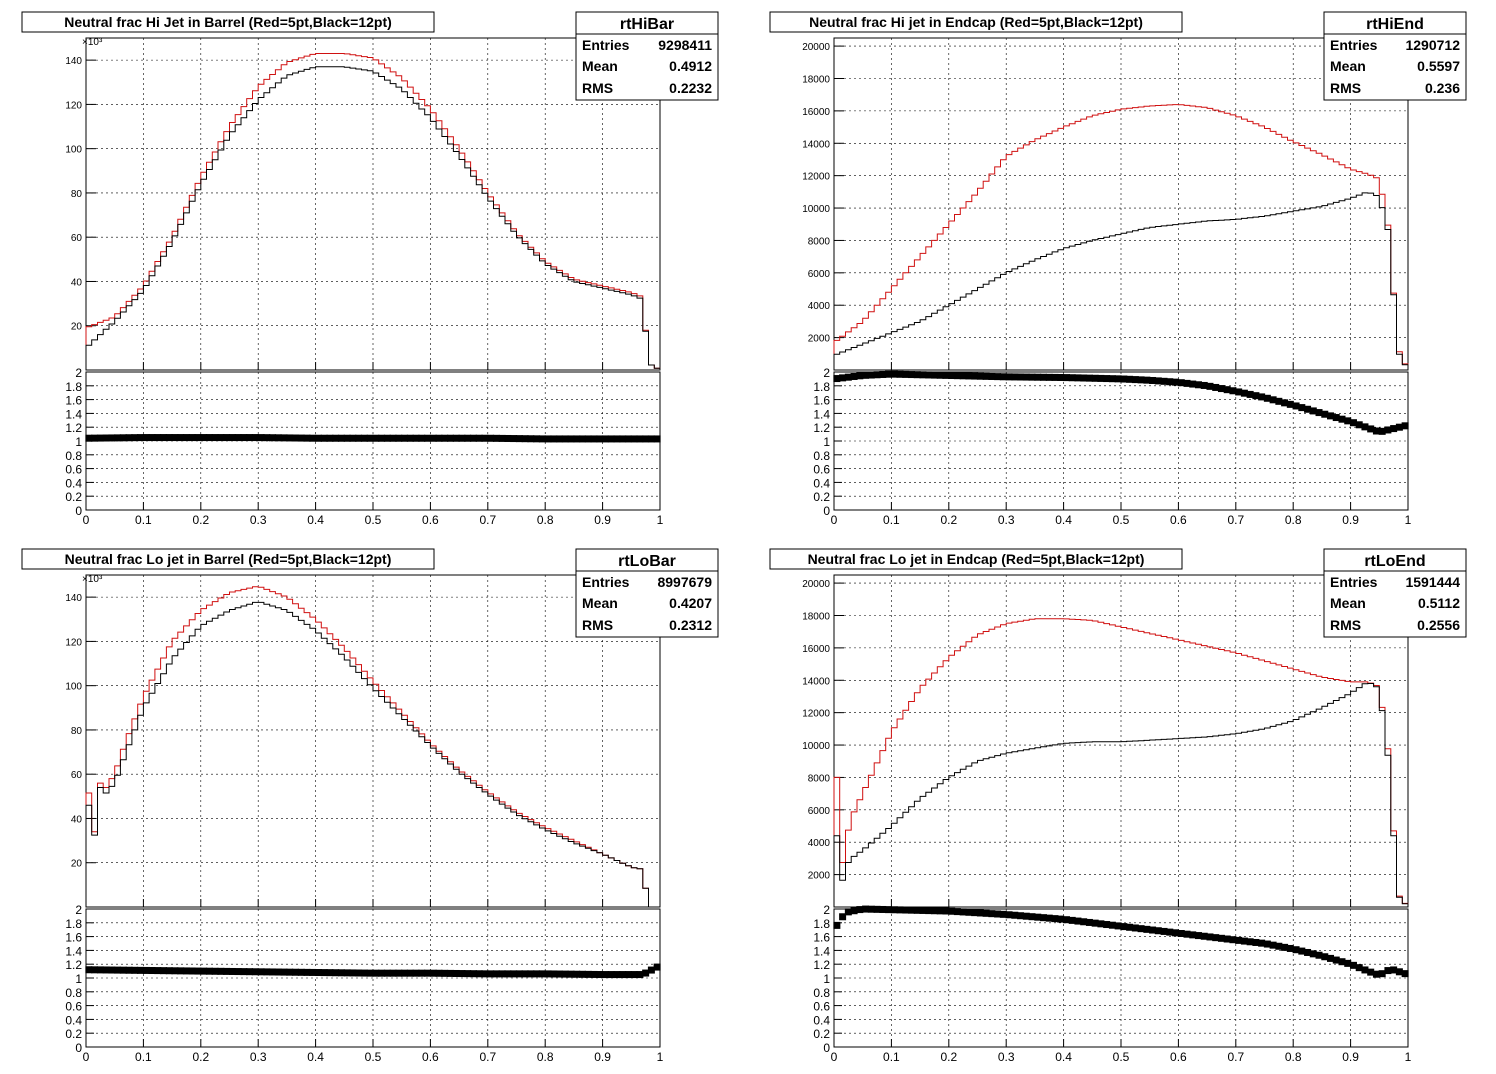  I want to click on y-tick-label: 40, so click(77, 819).